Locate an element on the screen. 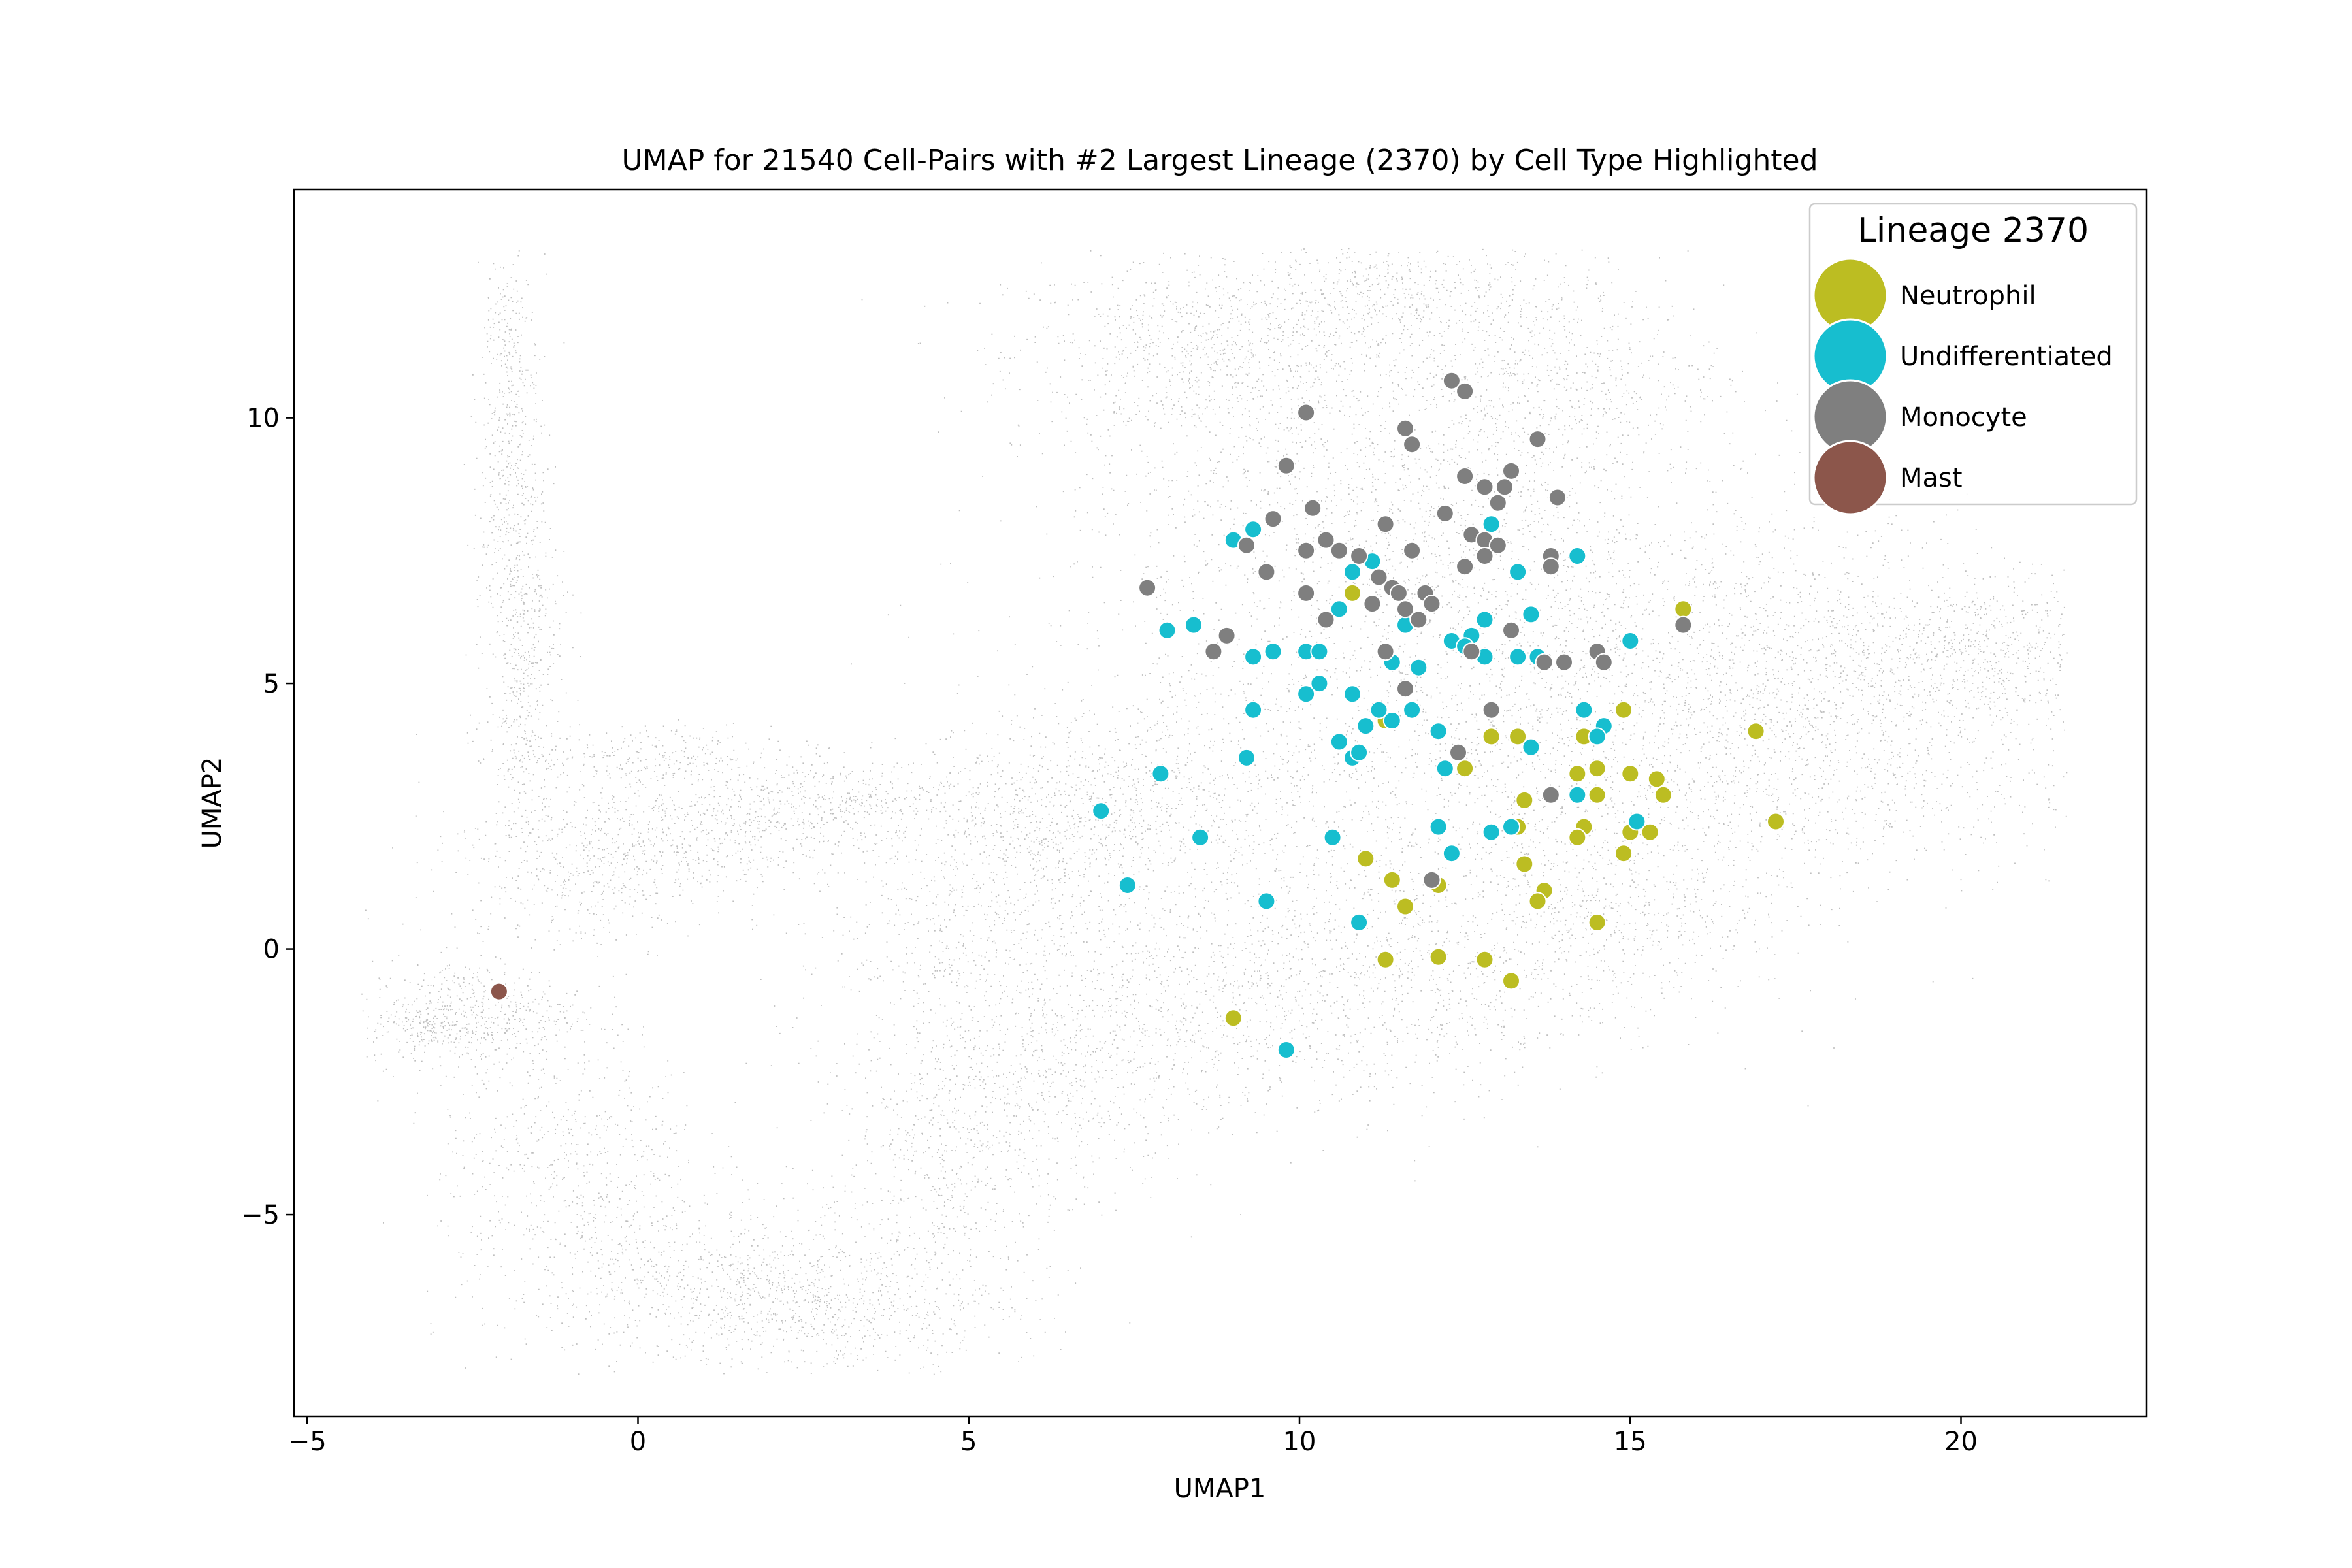 This screenshot has width=2352, height=1568. y-tick-label: 5 is located at coordinates (271, 684).